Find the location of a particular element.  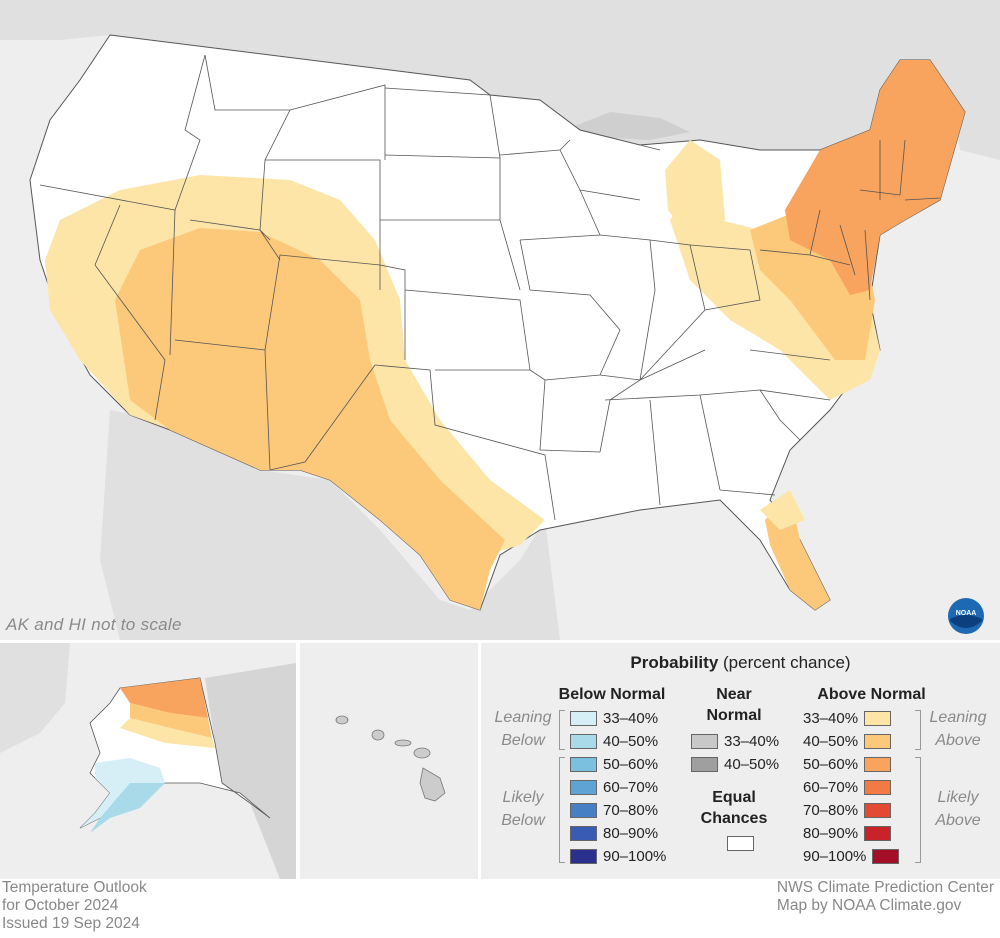

equal-chances-swatch is located at coordinates (740, 843).